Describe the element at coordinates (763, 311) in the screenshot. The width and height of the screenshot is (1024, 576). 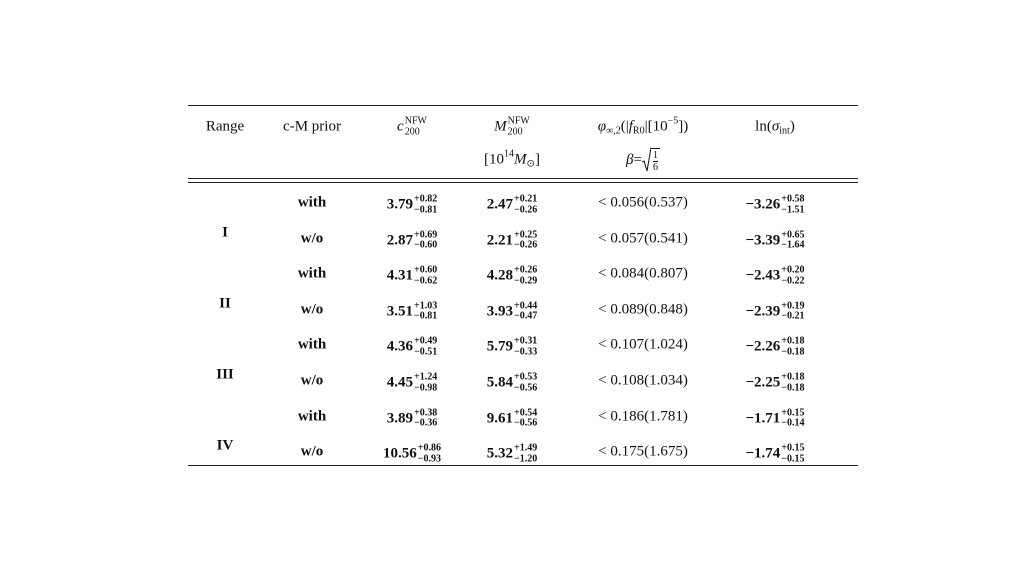
I see `value: −2.39` at that location.